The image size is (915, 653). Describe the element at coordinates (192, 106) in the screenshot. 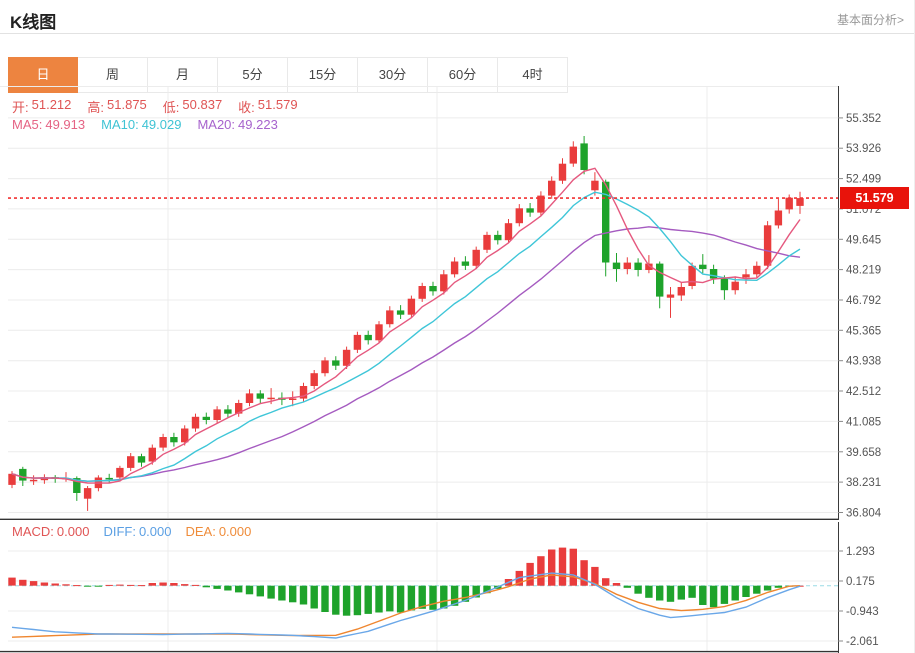

I see `low-readout: 低: 50.837` at that location.